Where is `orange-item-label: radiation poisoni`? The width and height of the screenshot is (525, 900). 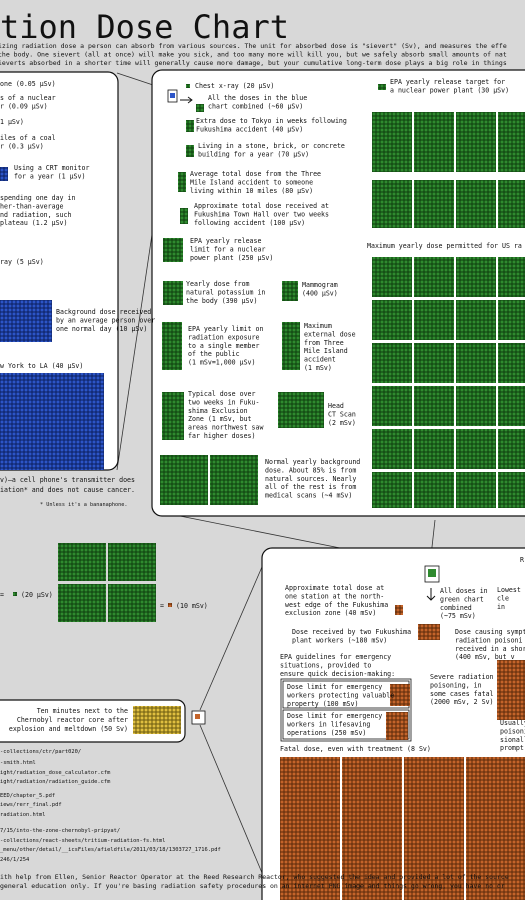
orange-item-label: radiation poisoni is located at coordinates (489, 640).